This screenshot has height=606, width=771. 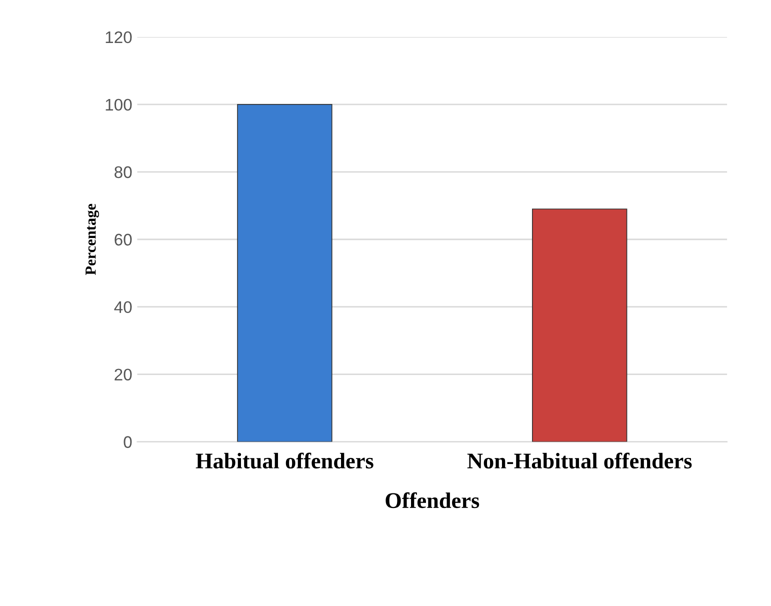 I want to click on x-tick-label: Non-Habitual offenders, so click(x=579, y=460).